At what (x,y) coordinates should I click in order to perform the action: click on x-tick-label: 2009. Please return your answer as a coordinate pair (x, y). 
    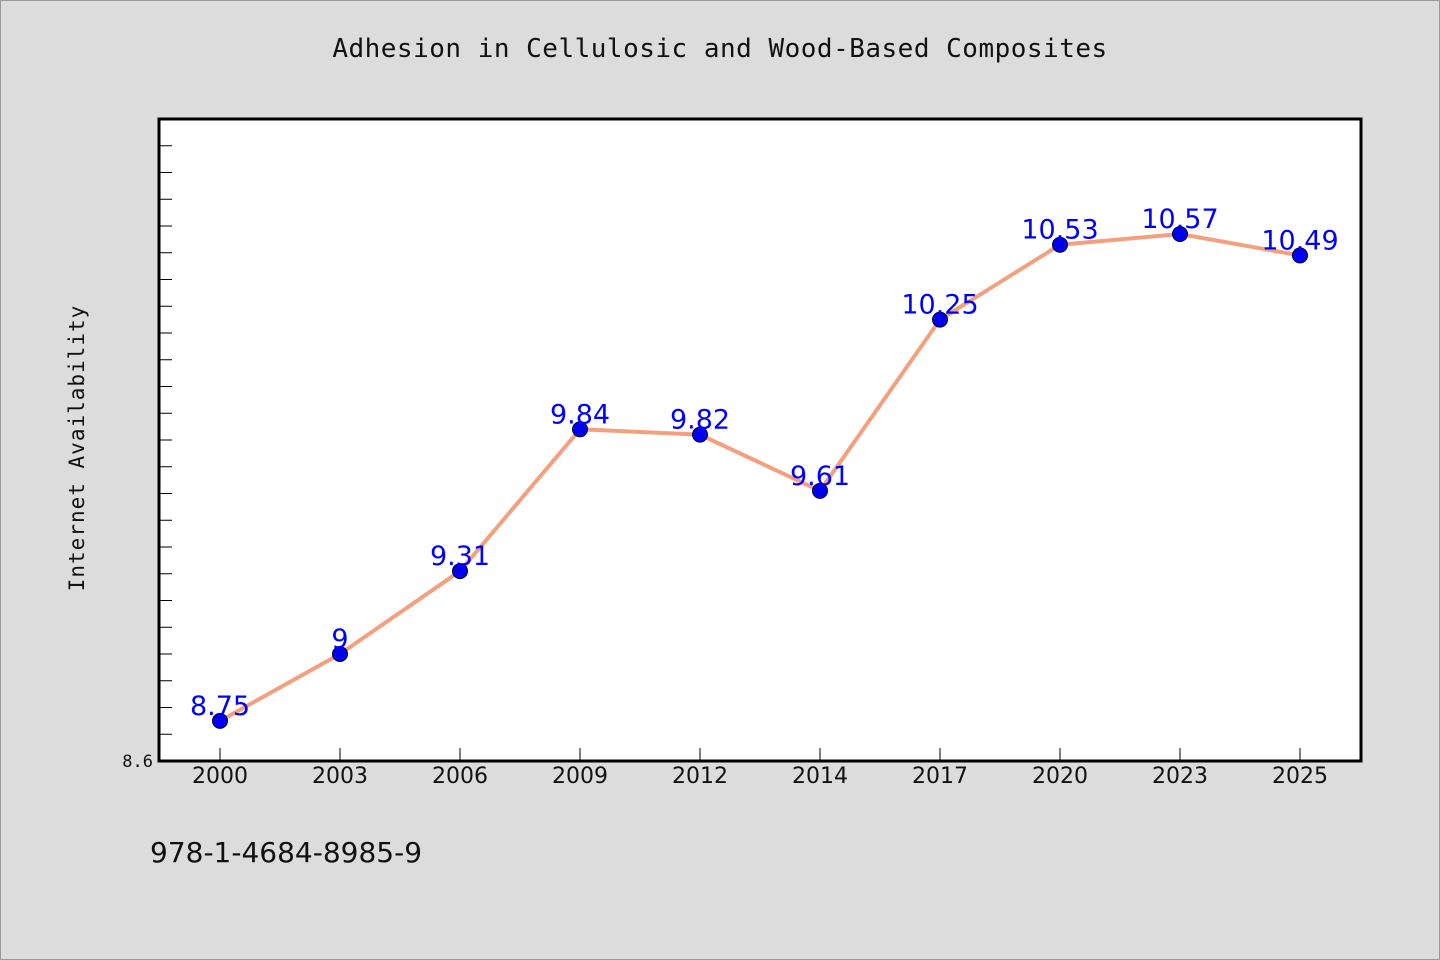
    Looking at the image, I should click on (580, 776).